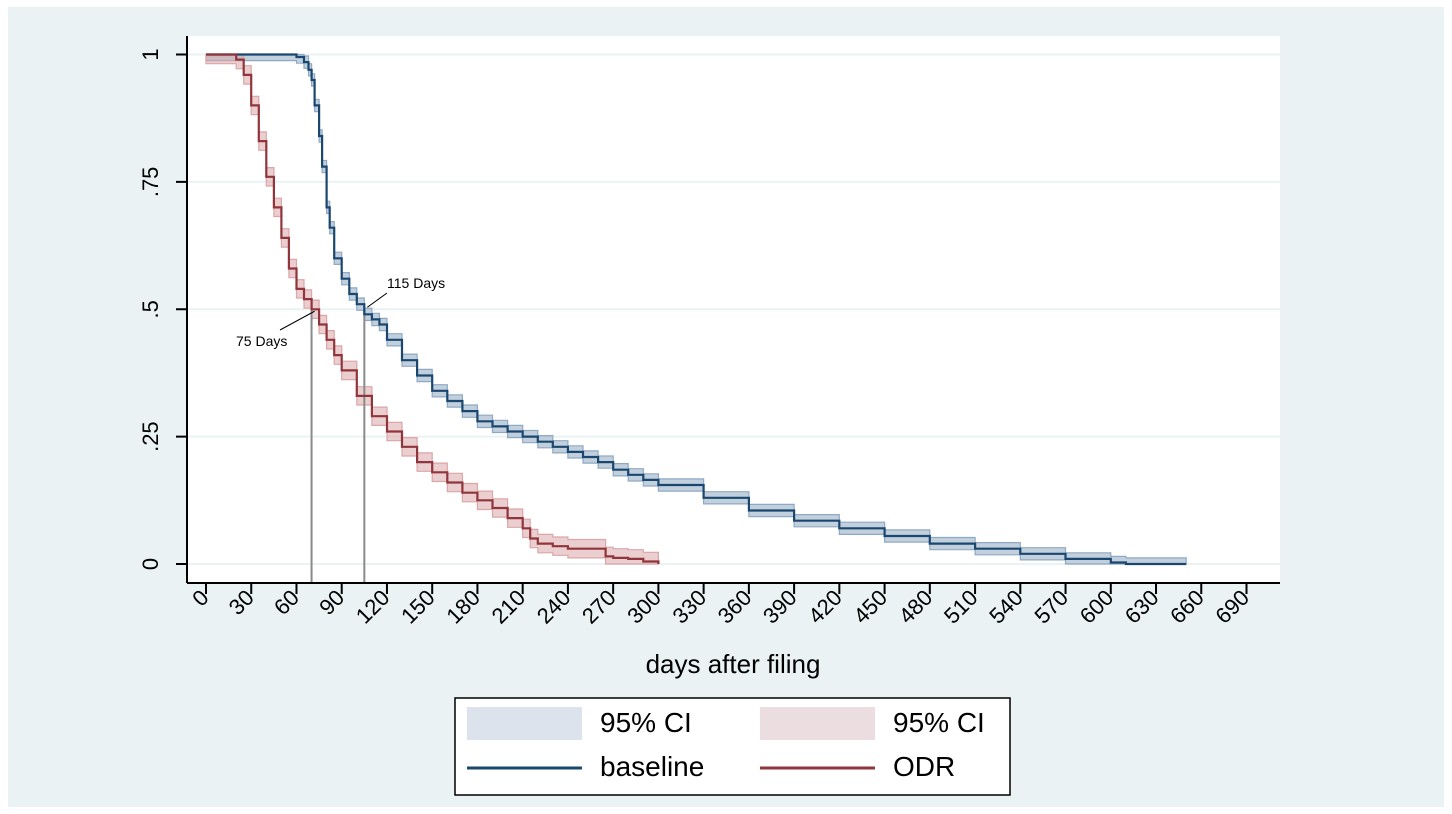 This screenshot has width=1452, height=814. What do you see at coordinates (416, 283) in the screenshot?
I see `annotation-label: 115 Days` at bounding box center [416, 283].